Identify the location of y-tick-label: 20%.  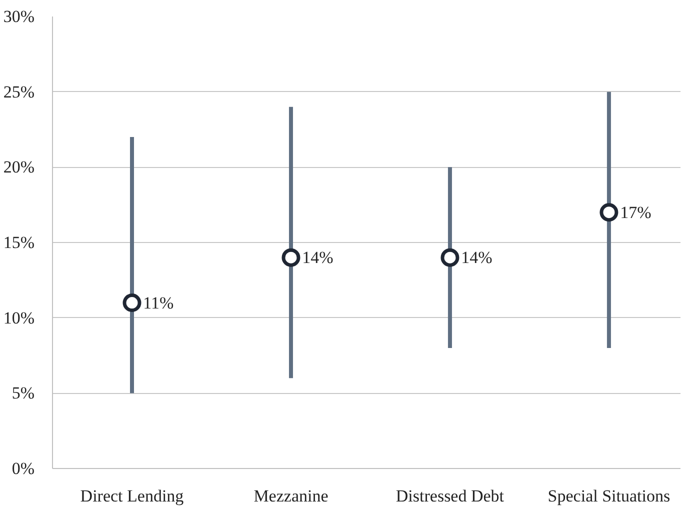
(19, 167).